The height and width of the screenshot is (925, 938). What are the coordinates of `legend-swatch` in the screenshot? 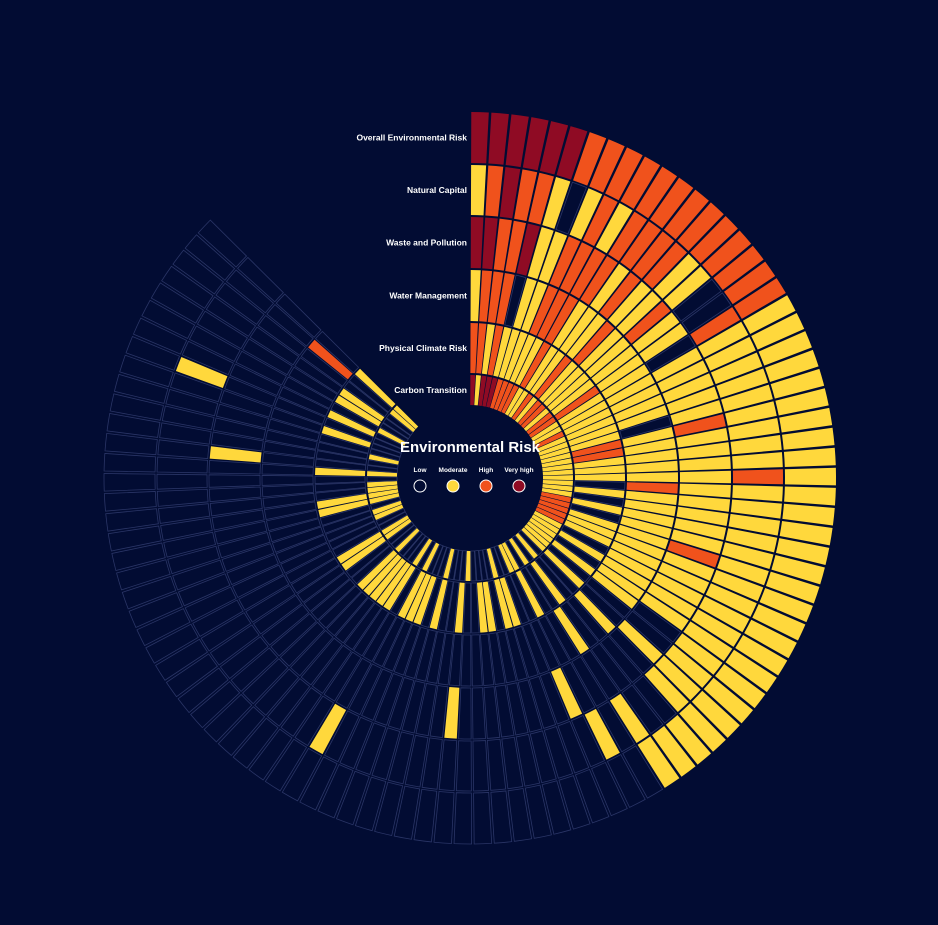 It's located at (420, 486).